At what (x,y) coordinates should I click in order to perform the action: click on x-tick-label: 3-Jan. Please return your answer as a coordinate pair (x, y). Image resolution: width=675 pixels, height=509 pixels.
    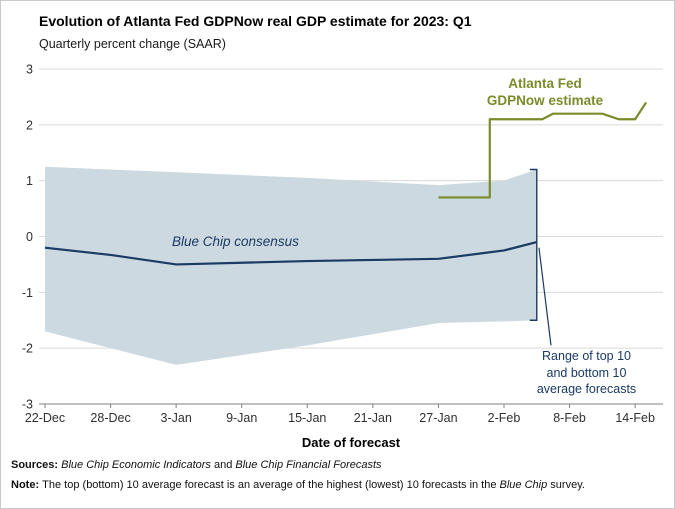
    Looking at the image, I should click on (176, 418).